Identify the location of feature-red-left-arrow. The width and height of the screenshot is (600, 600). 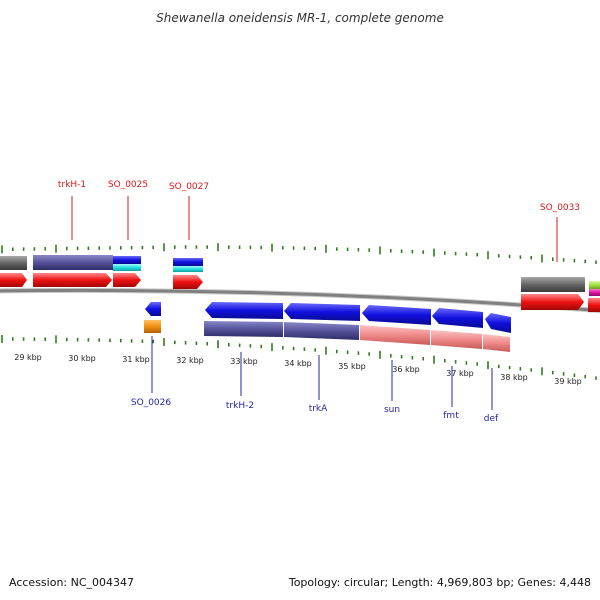
(13, 280).